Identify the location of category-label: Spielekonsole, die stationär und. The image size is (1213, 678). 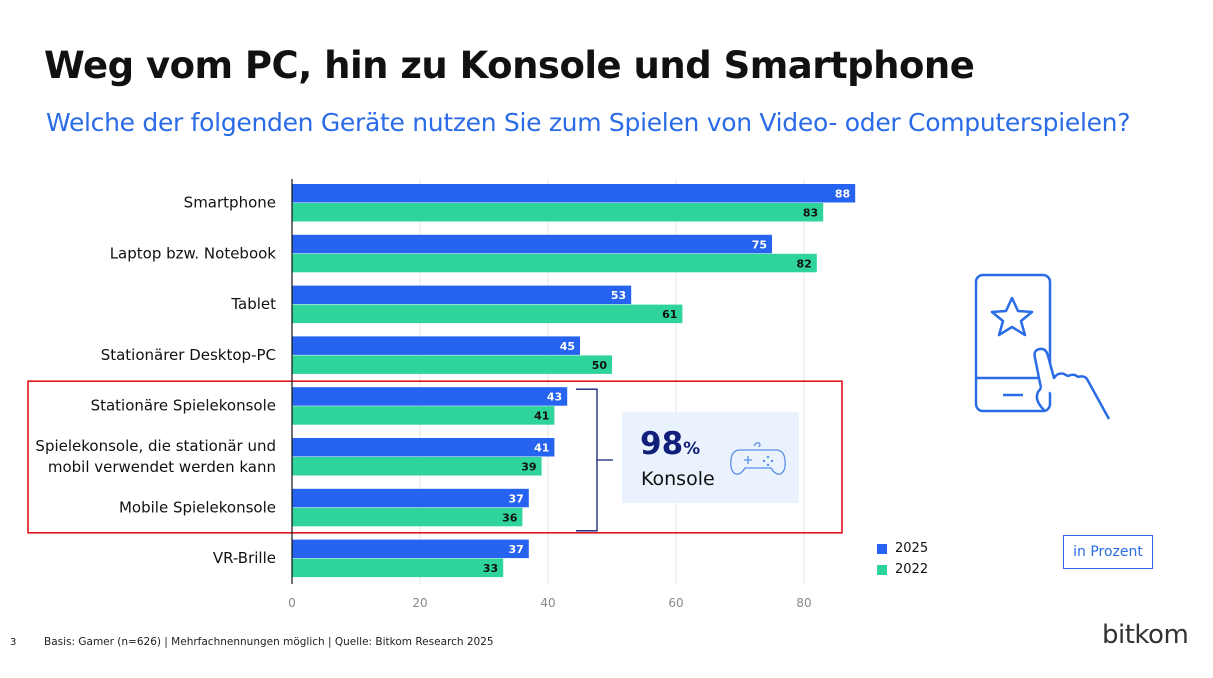
(155, 446).